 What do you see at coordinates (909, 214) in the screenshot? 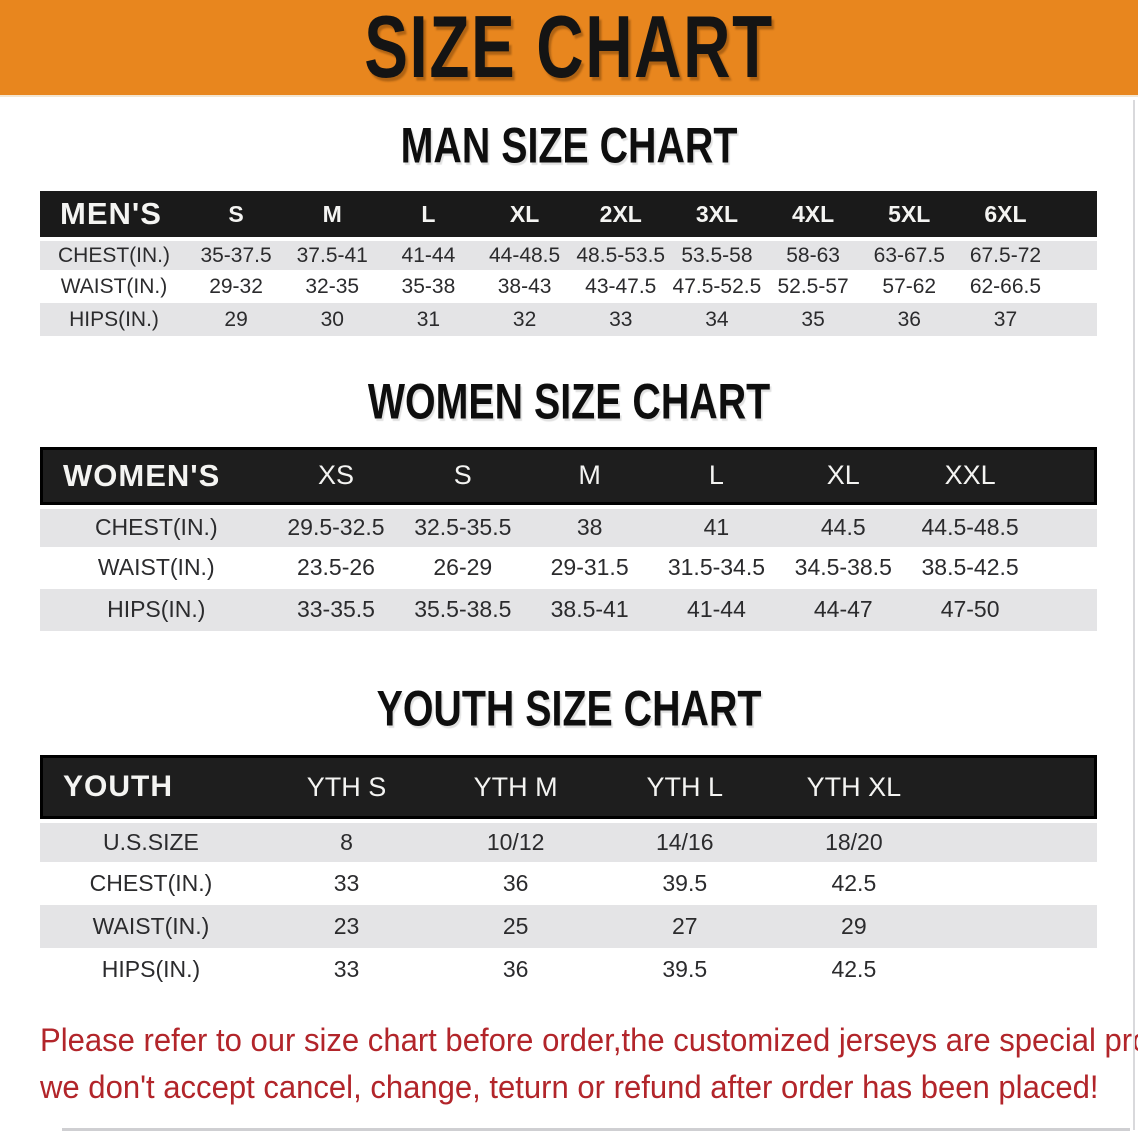
I see `size-header-cell: 5XL` at bounding box center [909, 214].